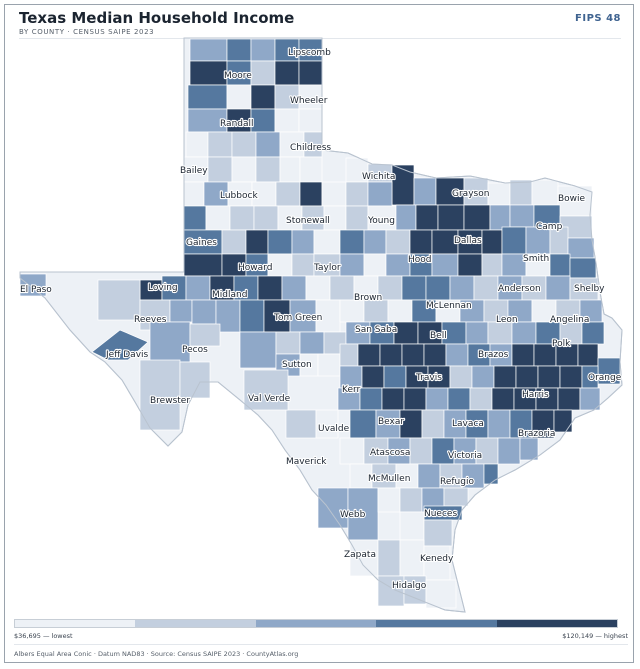 This screenshot has width=640, height=669. Describe the element at coordinates (598, 18) in the screenshot. I see `fips-code: FIPS 48` at that location.